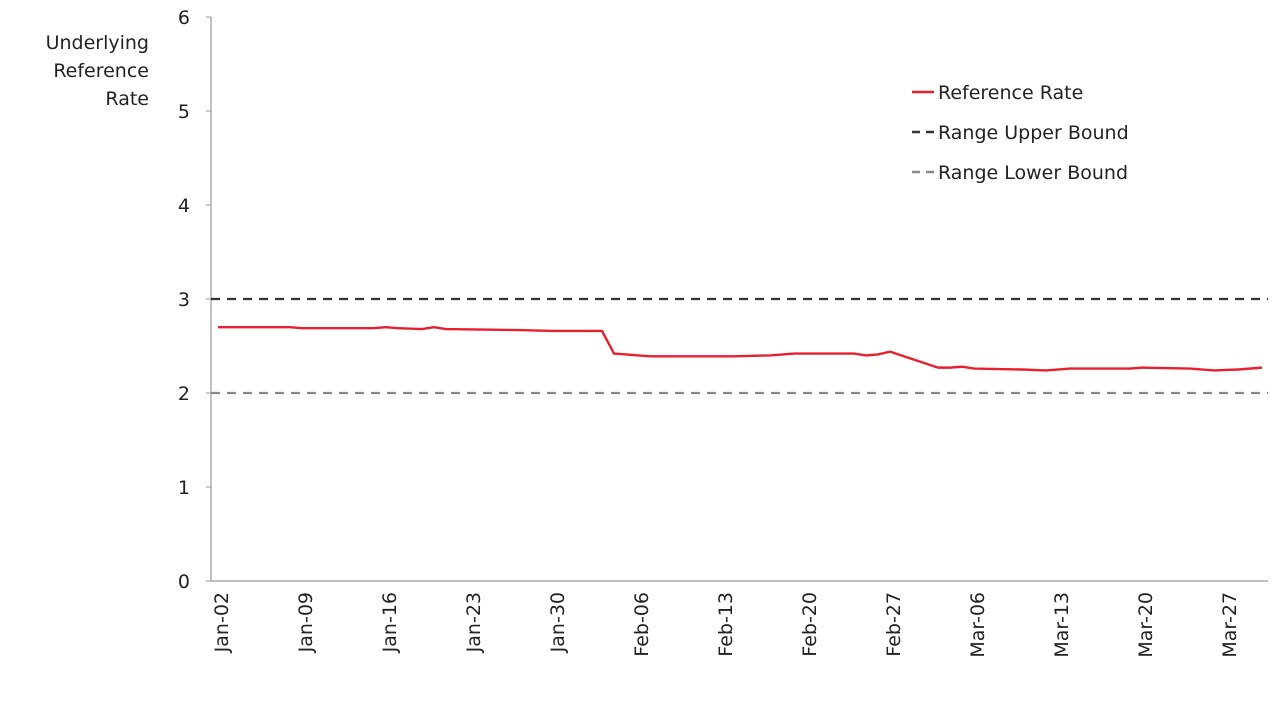  Describe the element at coordinates (184, 582) in the screenshot. I see `y-tick-label: 0` at that location.